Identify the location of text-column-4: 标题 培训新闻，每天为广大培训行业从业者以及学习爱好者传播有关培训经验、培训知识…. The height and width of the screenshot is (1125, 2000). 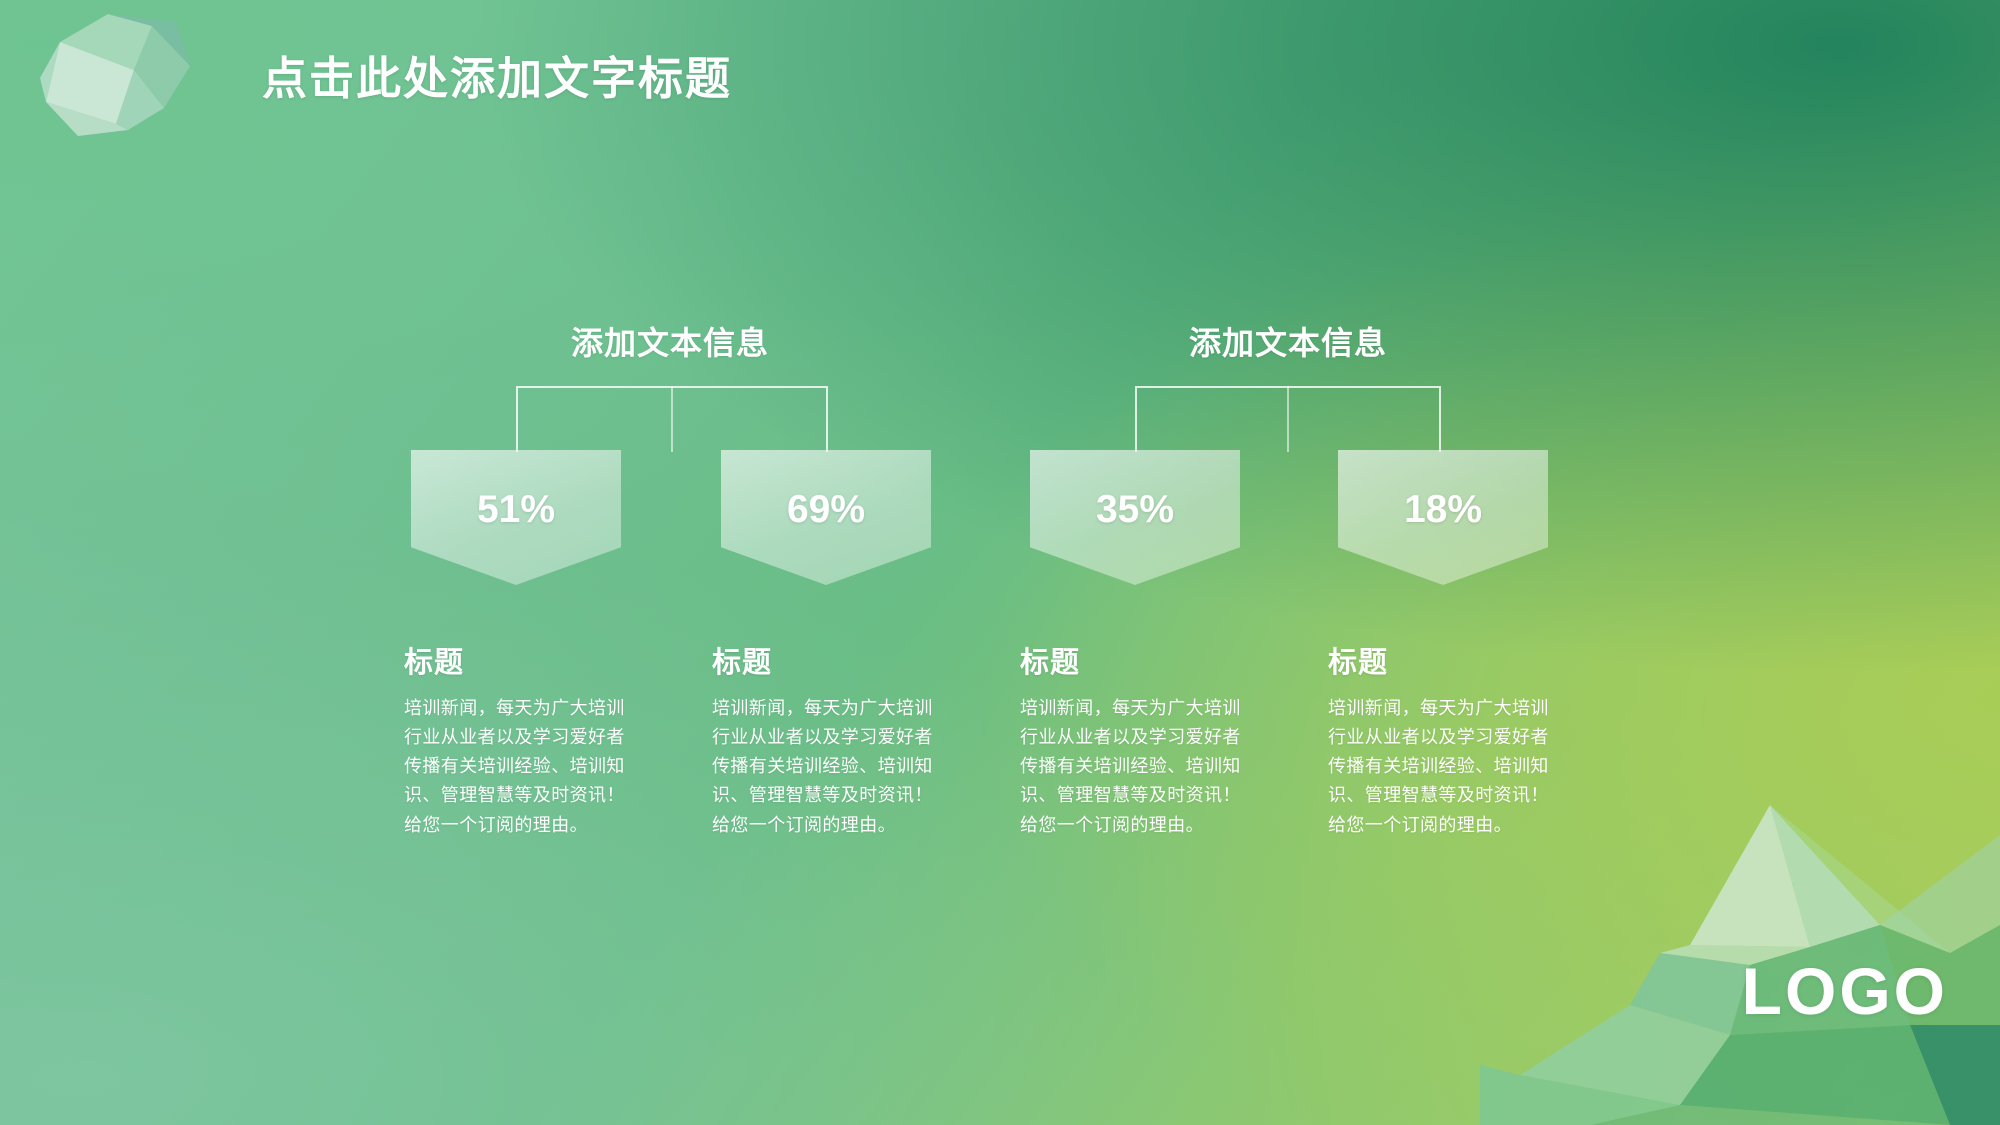
(1442, 743).